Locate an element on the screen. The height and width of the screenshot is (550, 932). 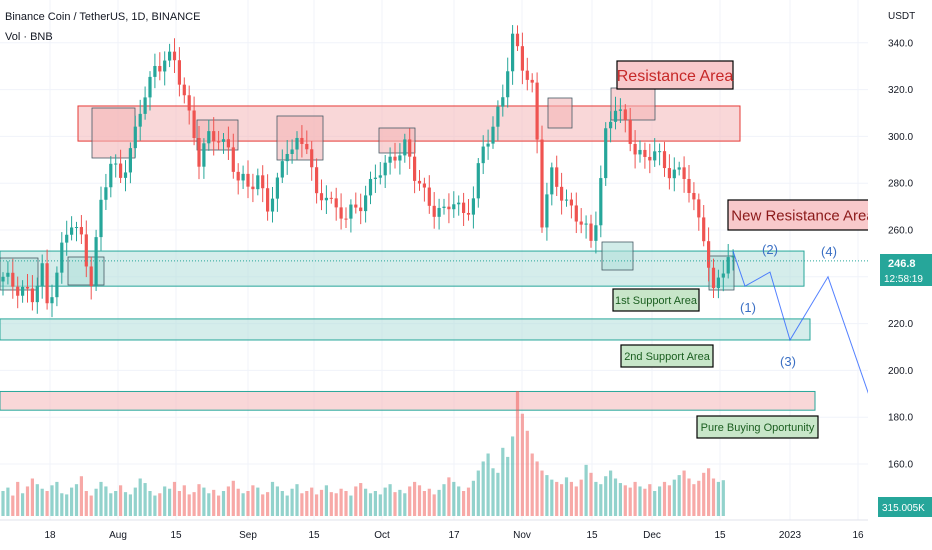
time-tick: 17 is located at coordinates (454, 535).